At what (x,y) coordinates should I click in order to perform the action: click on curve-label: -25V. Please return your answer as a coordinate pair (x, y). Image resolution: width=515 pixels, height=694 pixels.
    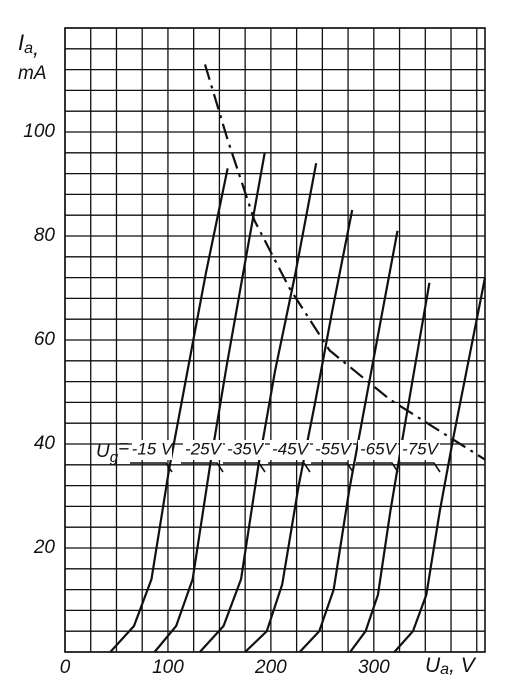
    Looking at the image, I should click on (204, 448).